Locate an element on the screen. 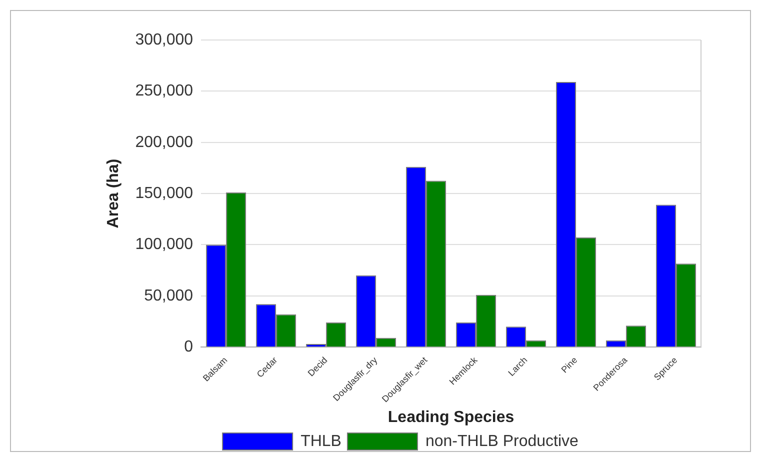 The image size is (763, 464). y-tick-label: 200,000 is located at coordinates (164, 142).